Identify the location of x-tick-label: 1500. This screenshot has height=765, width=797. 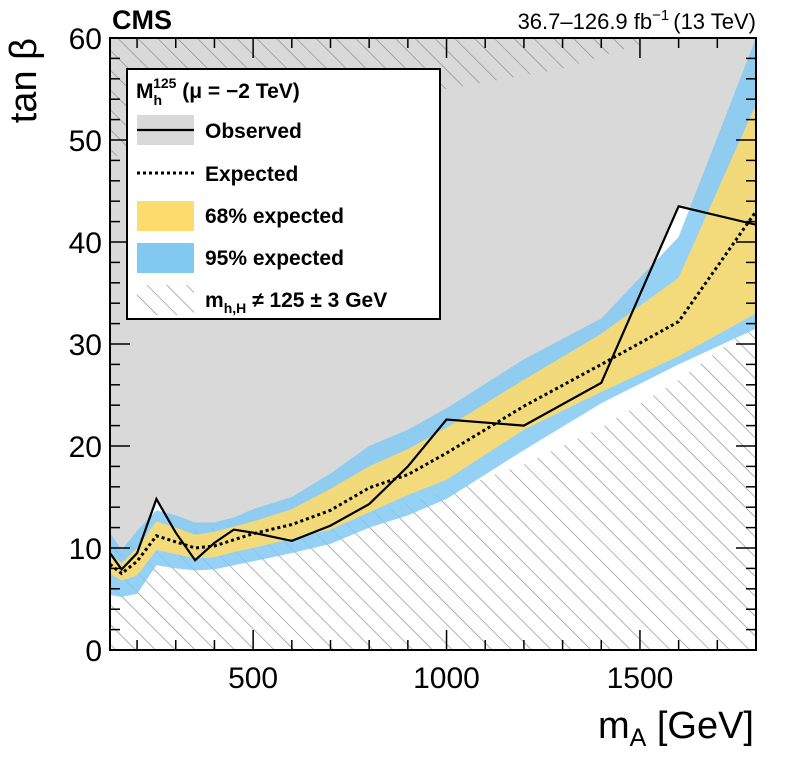
(640, 678).